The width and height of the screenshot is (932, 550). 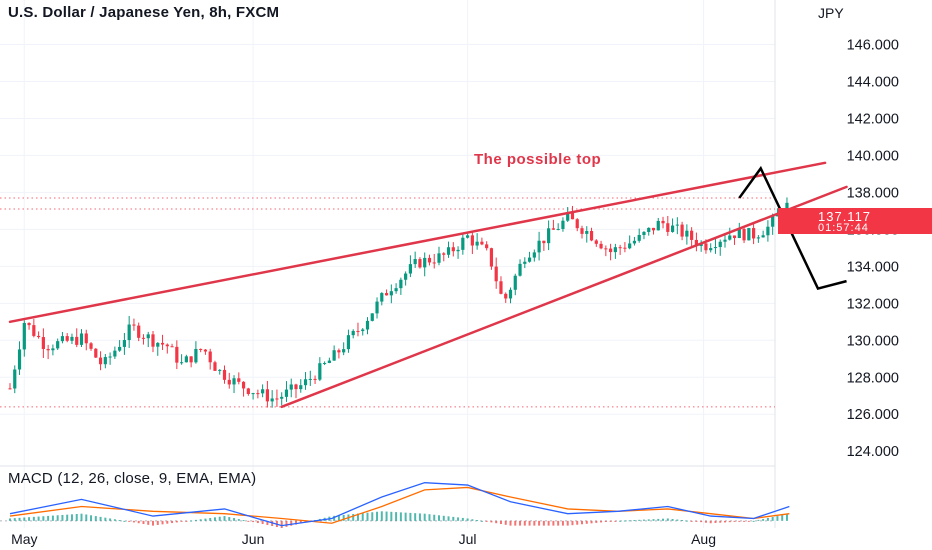 I want to click on chart-title: U.S. Dollar / Japanese Yen, 8h, FXCM, so click(x=144, y=12).